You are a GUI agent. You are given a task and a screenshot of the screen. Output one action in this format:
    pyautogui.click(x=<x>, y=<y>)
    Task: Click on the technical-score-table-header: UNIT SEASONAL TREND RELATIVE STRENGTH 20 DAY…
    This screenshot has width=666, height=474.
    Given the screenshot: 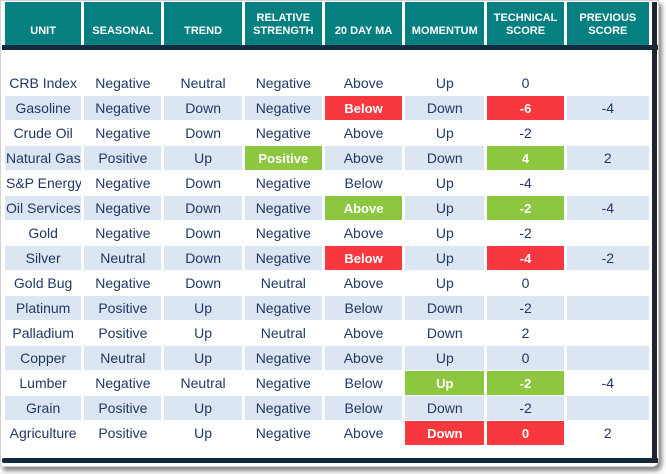 What is the action you would take?
    pyautogui.click(x=327, y=23)
    